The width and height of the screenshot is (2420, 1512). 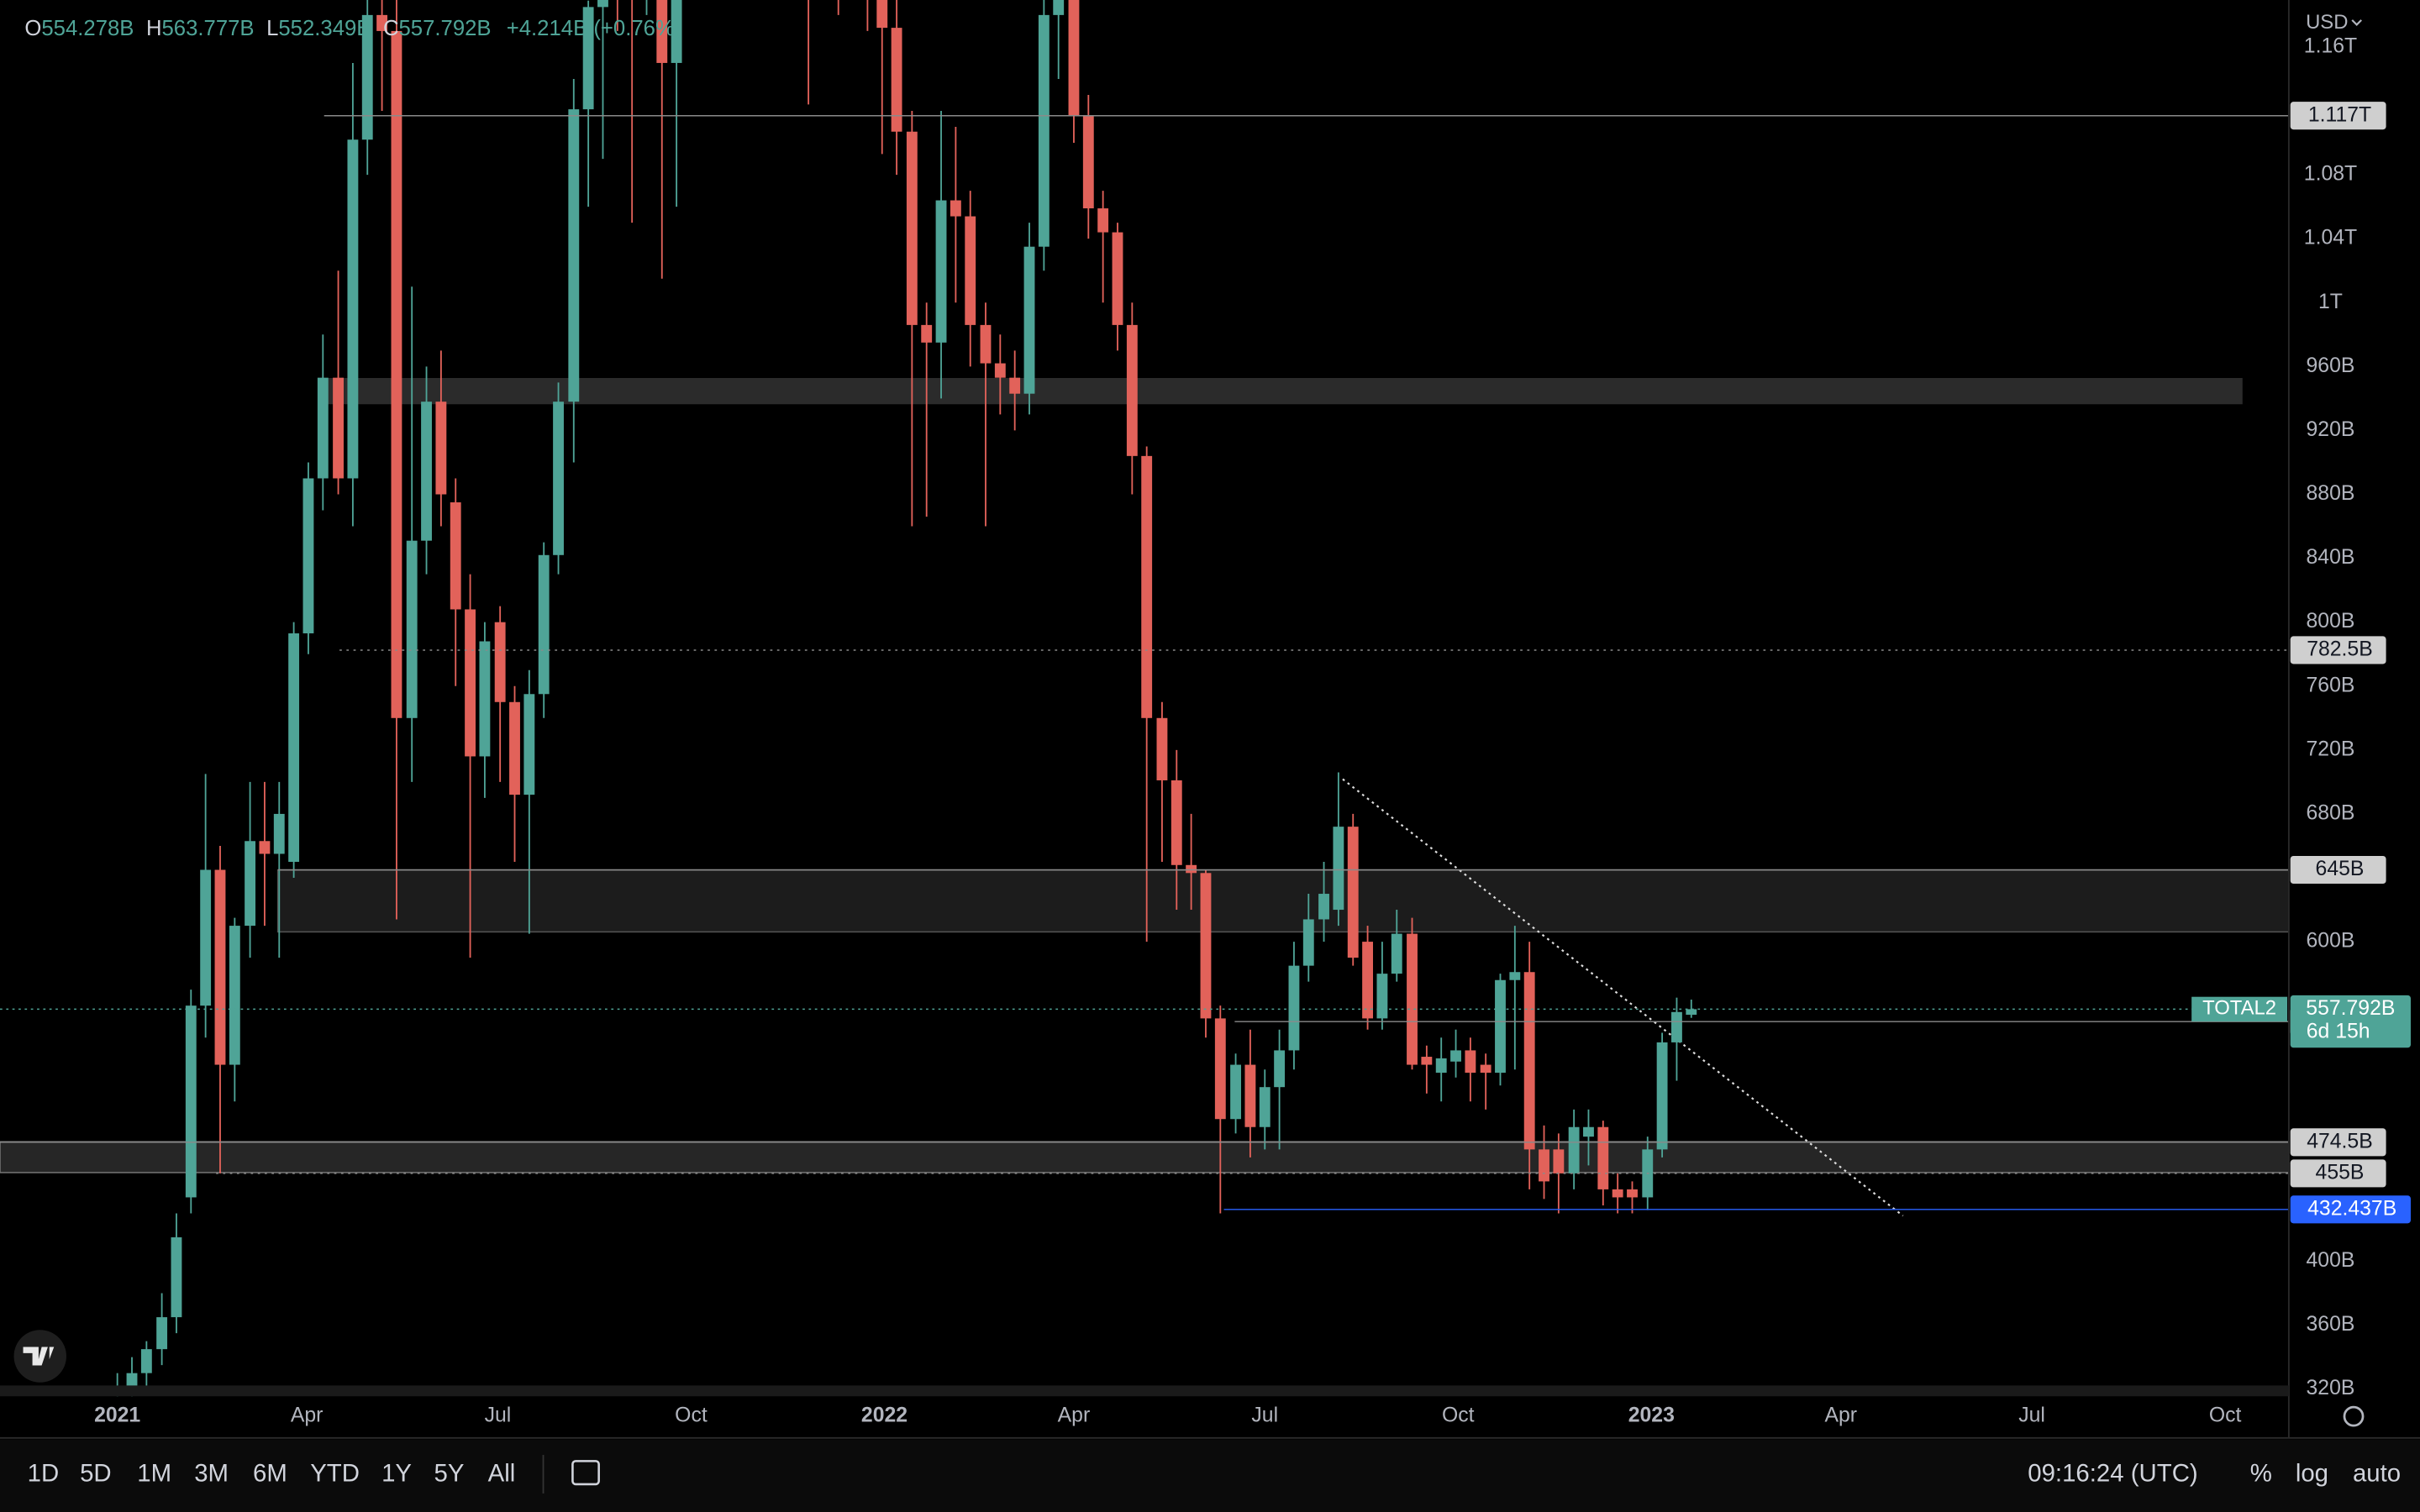 I want to click on range-button: All, so click(x=502, y=1474).